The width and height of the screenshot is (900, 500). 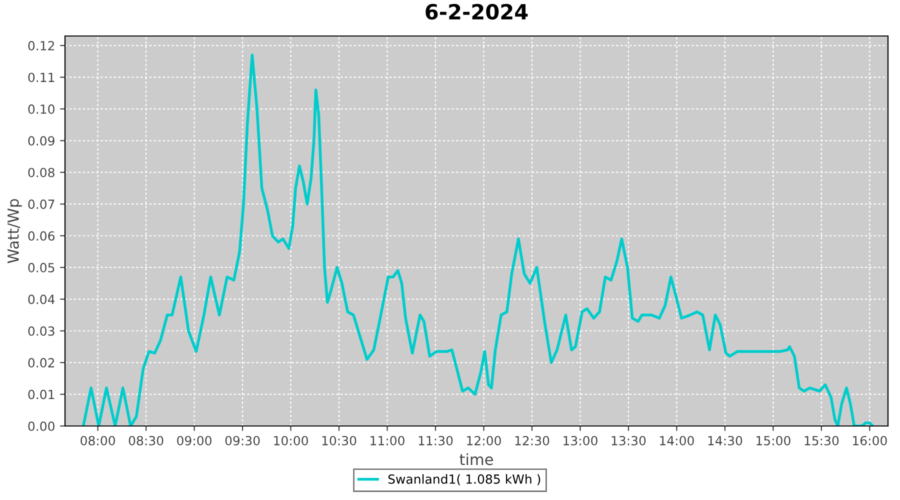 What do you see at coordinates (435, 441) in the screenshot?
I see `x-tick-label: 11:30` at bounding box center [435, 441].